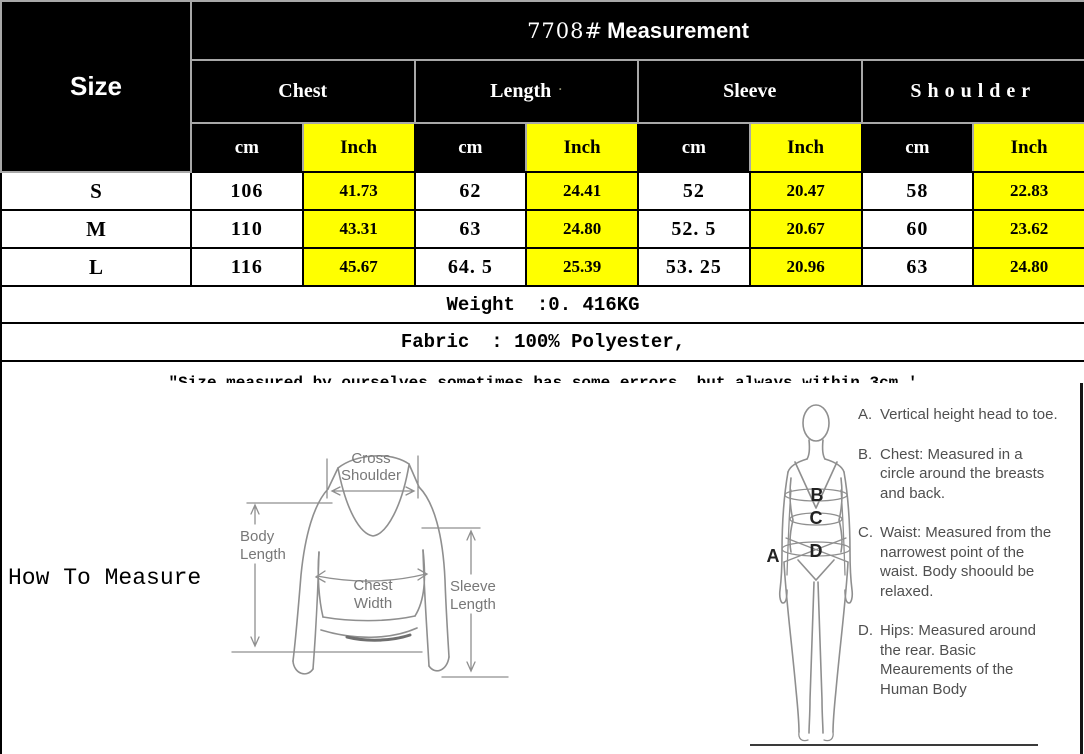 This screenshot has height=754, width=1084. What do you see at coordinates (694, 147) in the screenshot?
I see `sleeve-cm-header: cm` at bounding box center [694, 147].